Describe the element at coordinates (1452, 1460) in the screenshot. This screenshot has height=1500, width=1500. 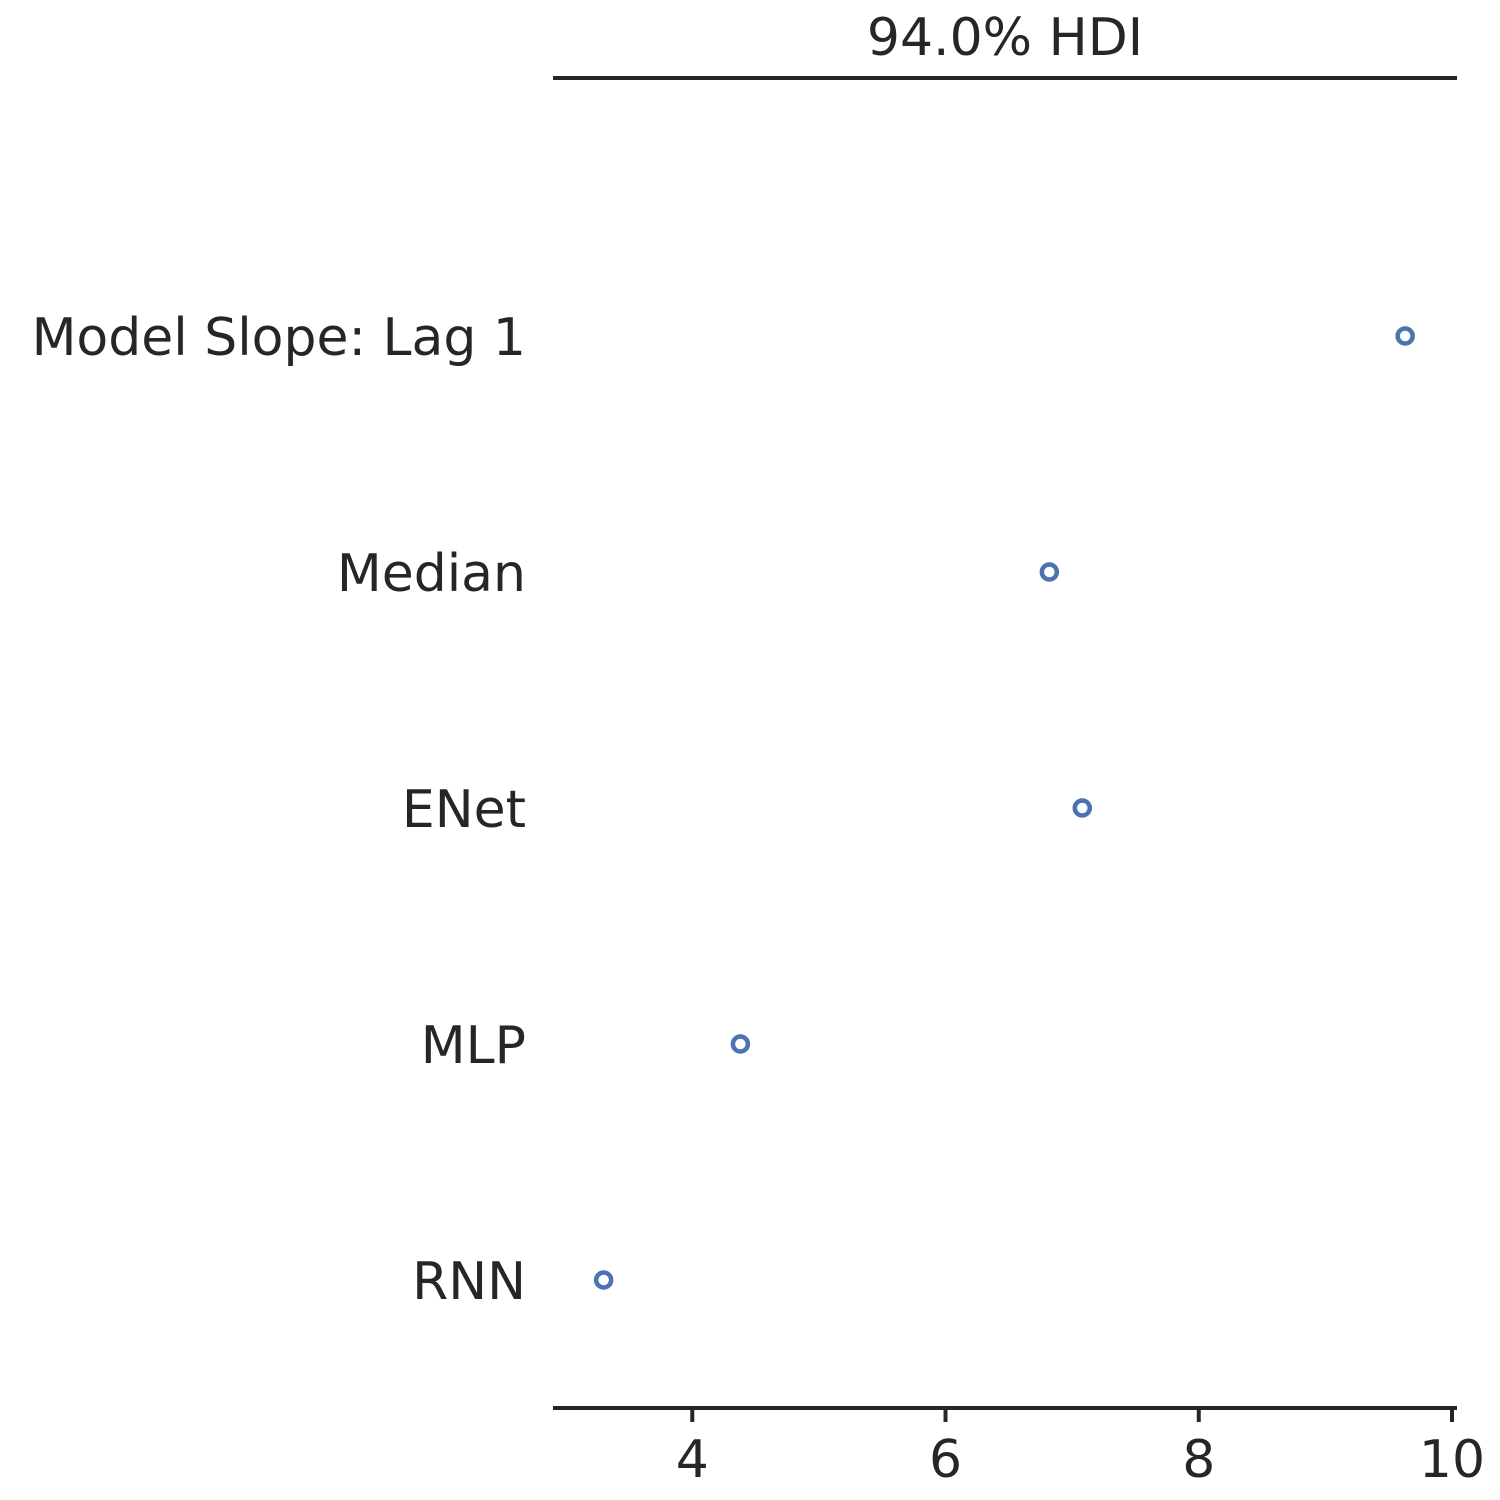
I see `x-tick-label: 10` at that location.